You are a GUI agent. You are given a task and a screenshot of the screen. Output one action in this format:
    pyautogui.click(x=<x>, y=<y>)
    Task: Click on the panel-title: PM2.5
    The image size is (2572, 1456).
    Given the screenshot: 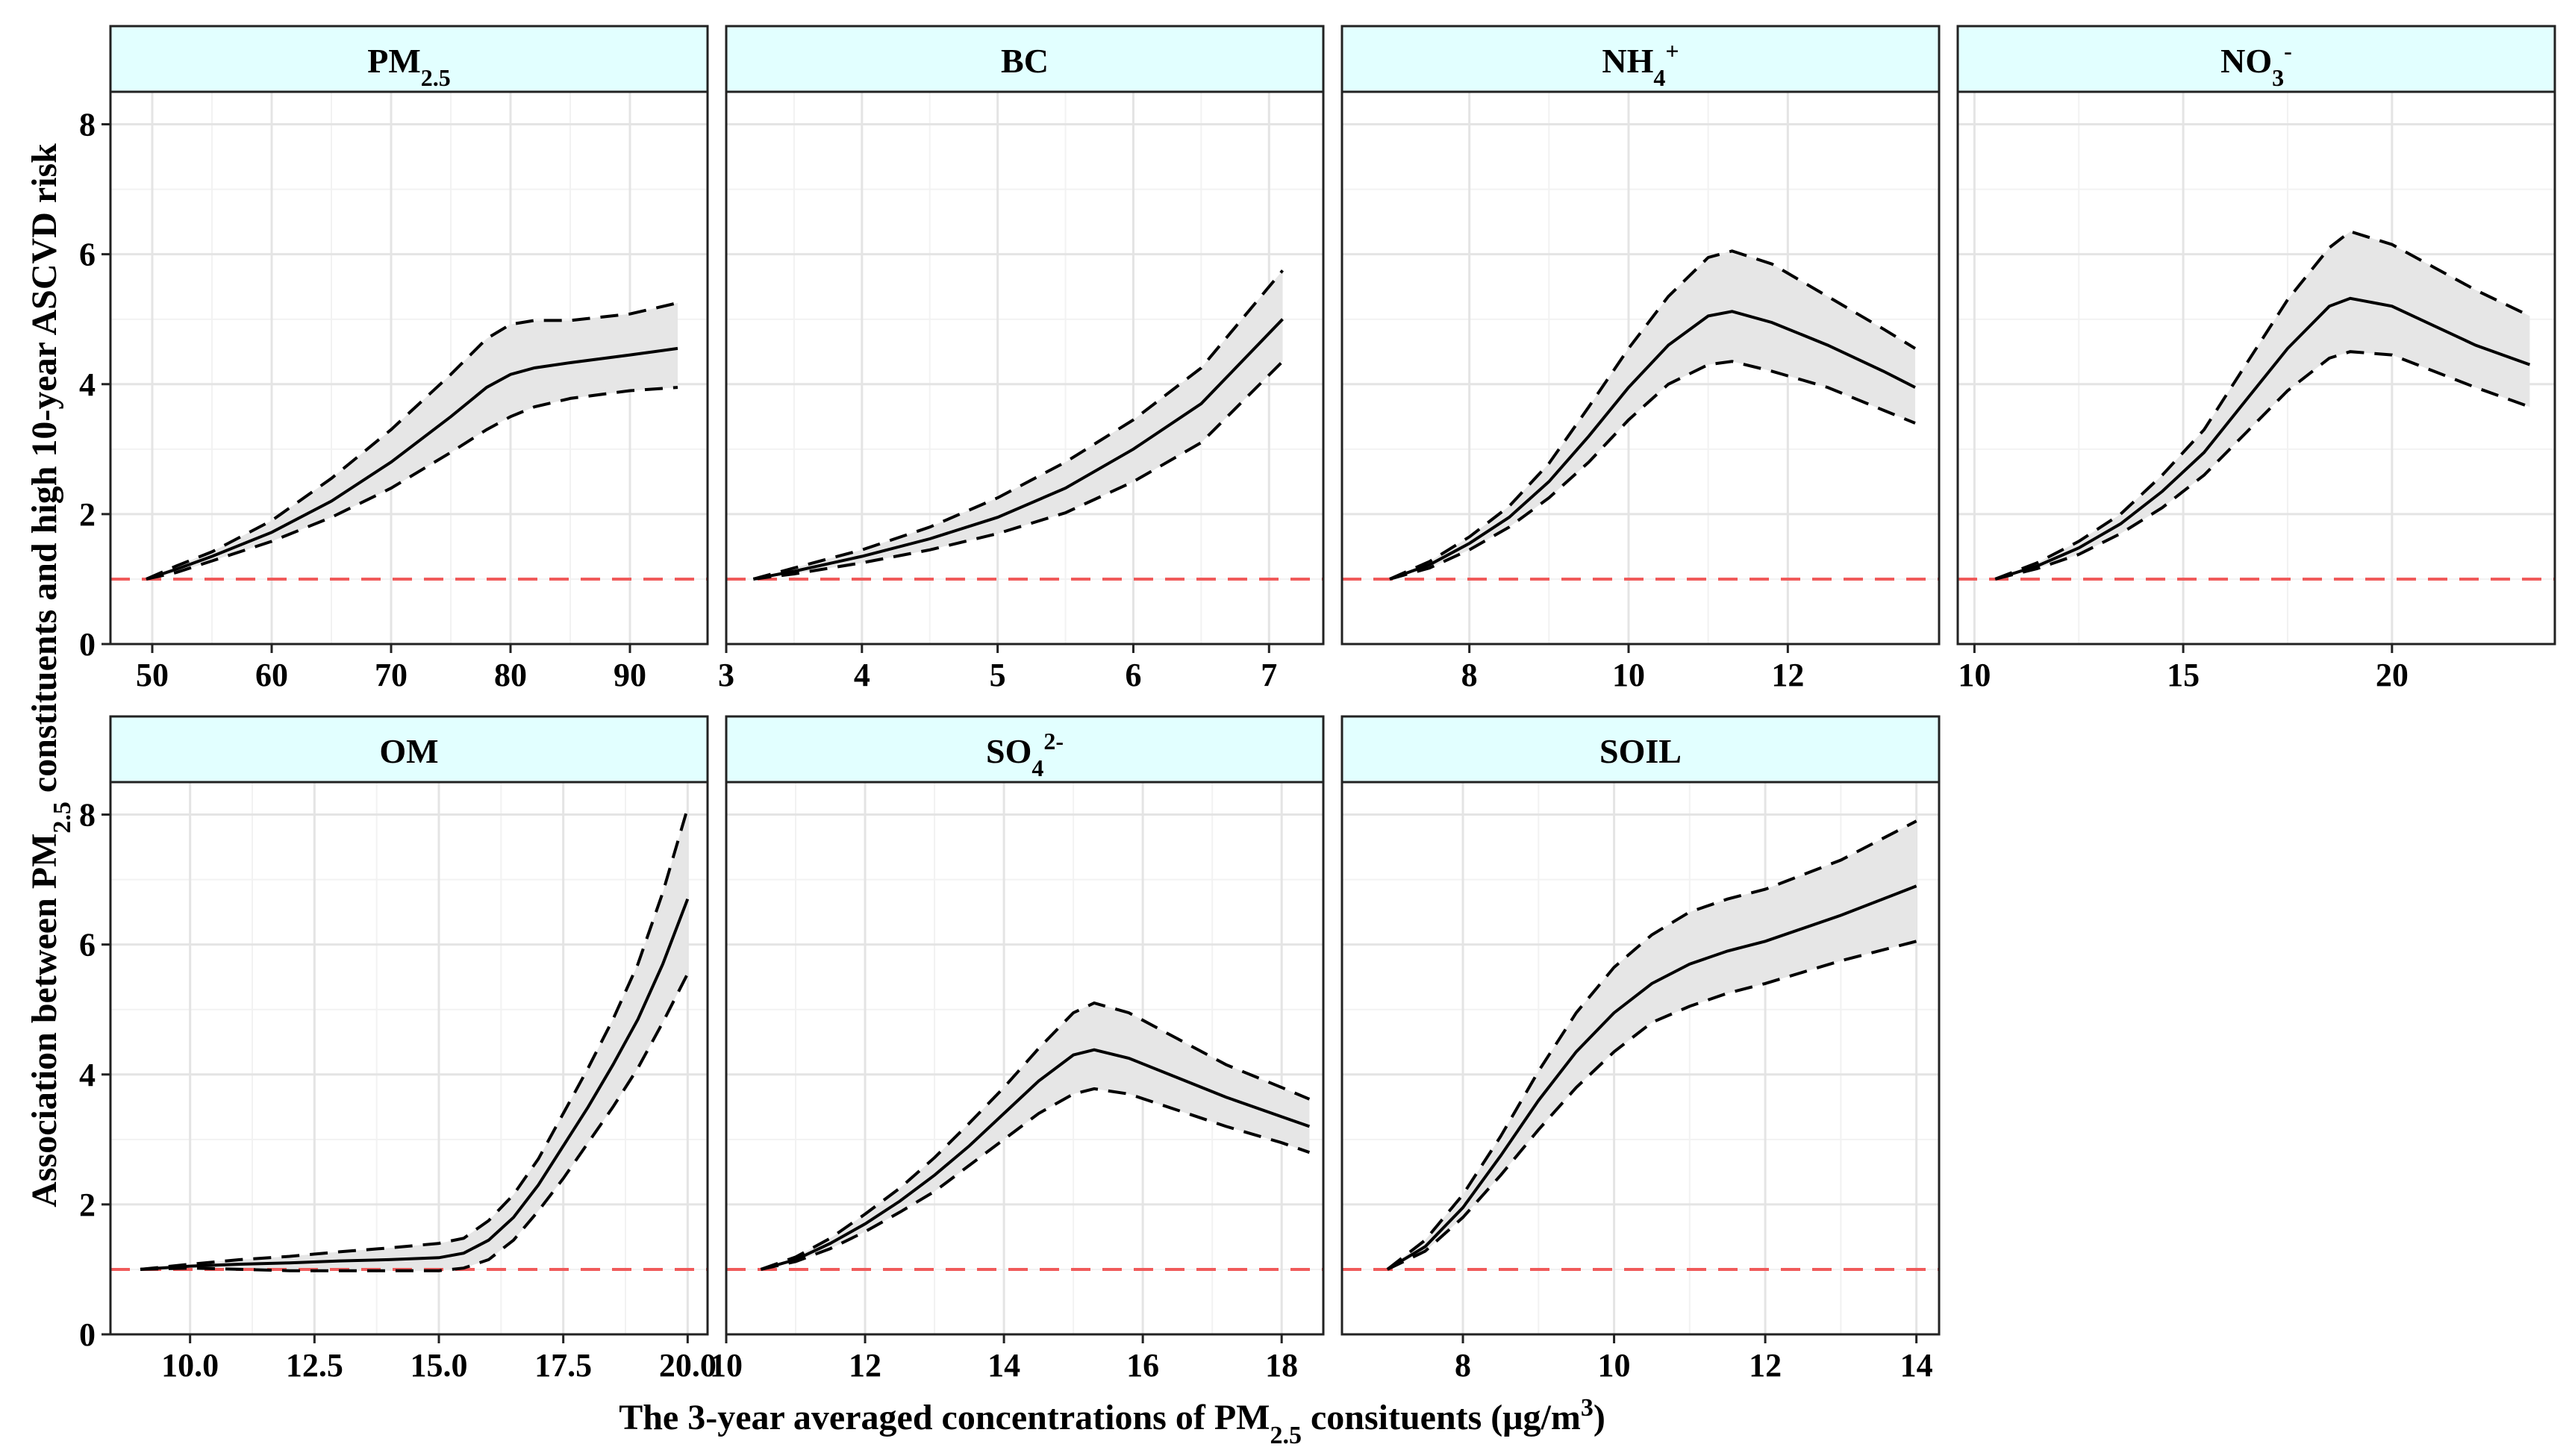 What is the action you would take?
    pyautogui.click(x=409, y=66)
    